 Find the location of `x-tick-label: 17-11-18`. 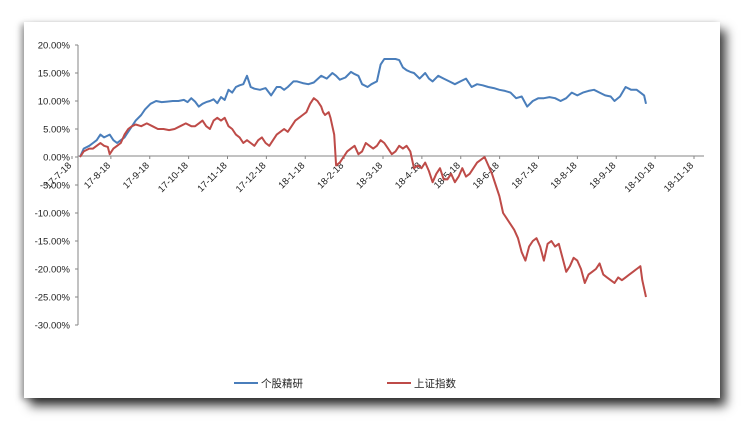

x-tick-label: 17-11-18 is located at coordinates (212, 177).